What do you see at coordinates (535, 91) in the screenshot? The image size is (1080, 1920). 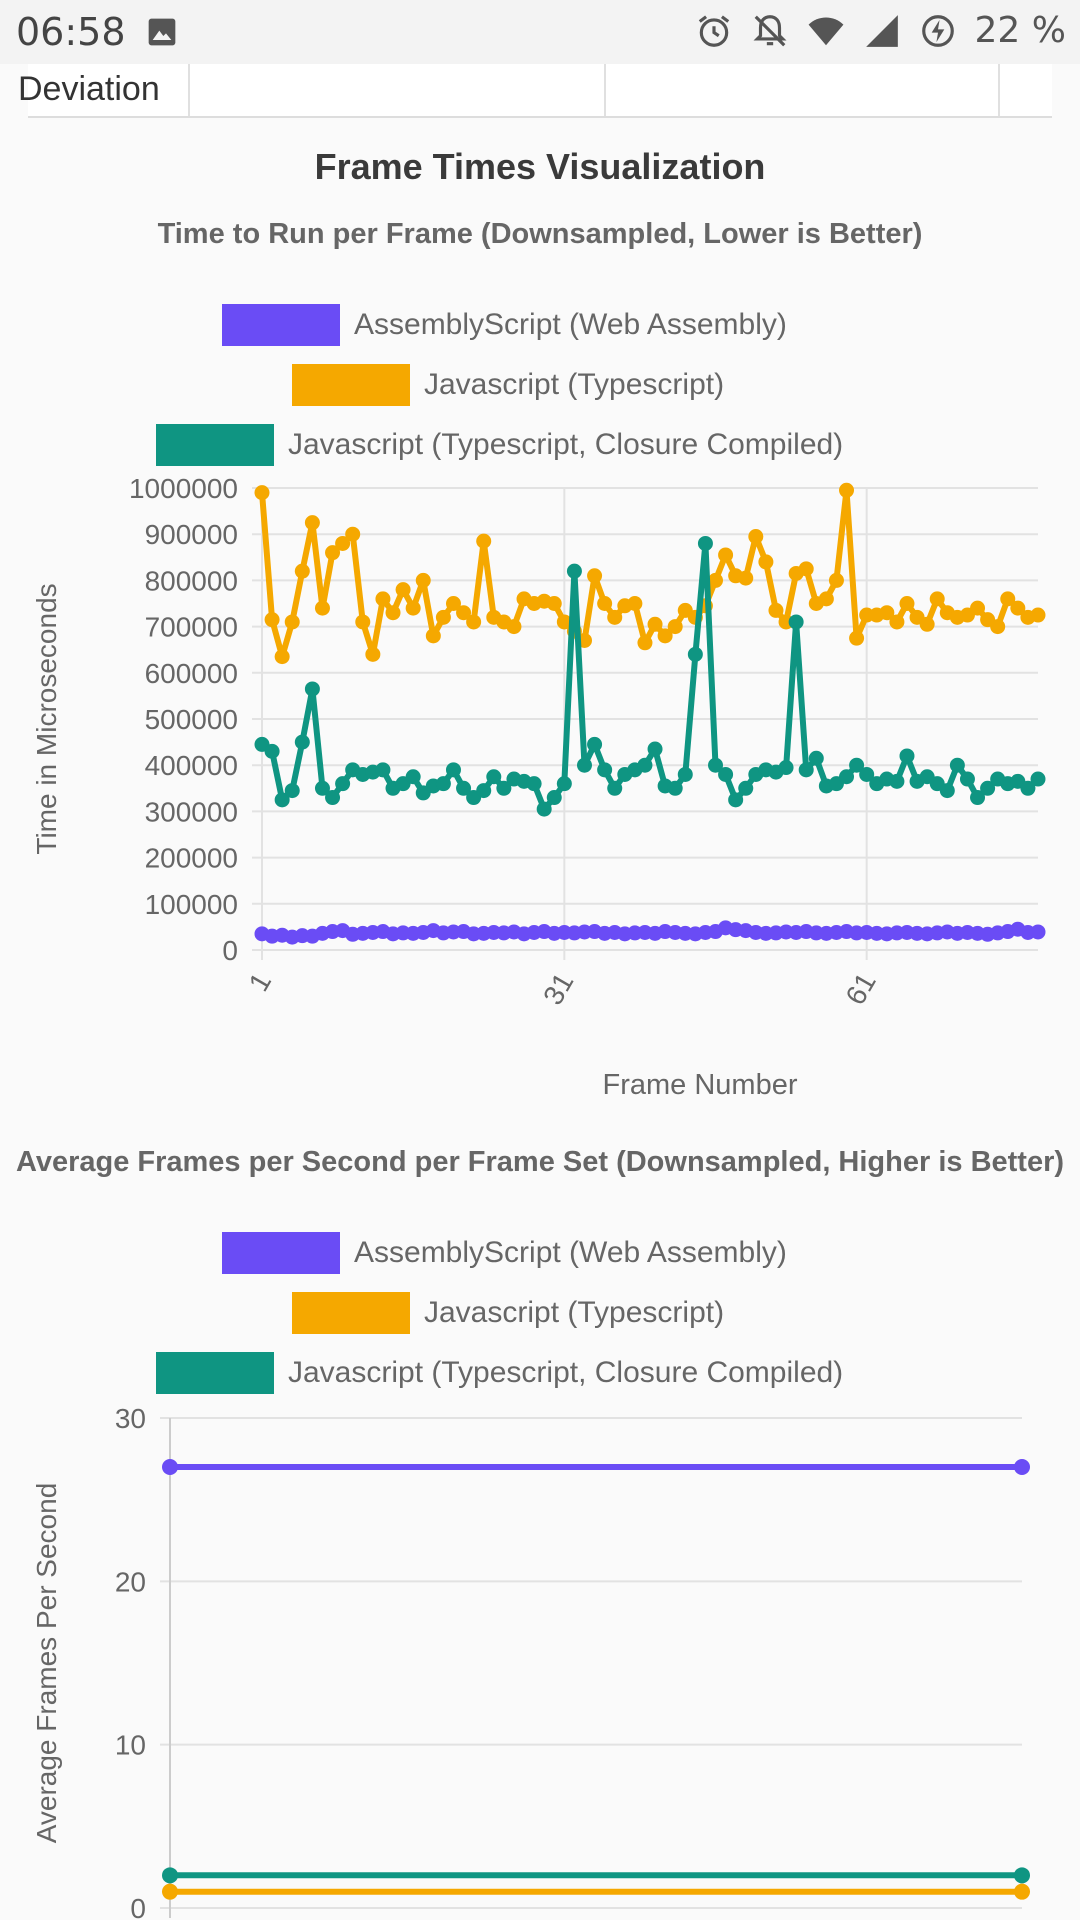 I see `stats-table-row: Deviation` at bounding box center [535, 91].